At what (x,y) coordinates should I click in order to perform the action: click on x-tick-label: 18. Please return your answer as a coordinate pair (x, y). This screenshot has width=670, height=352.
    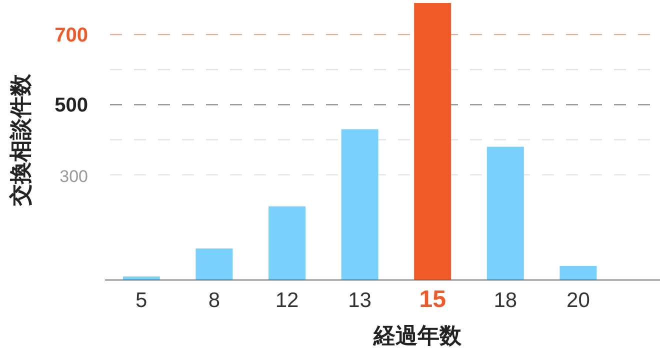
    Looking at the image, I should click on (506, 300).